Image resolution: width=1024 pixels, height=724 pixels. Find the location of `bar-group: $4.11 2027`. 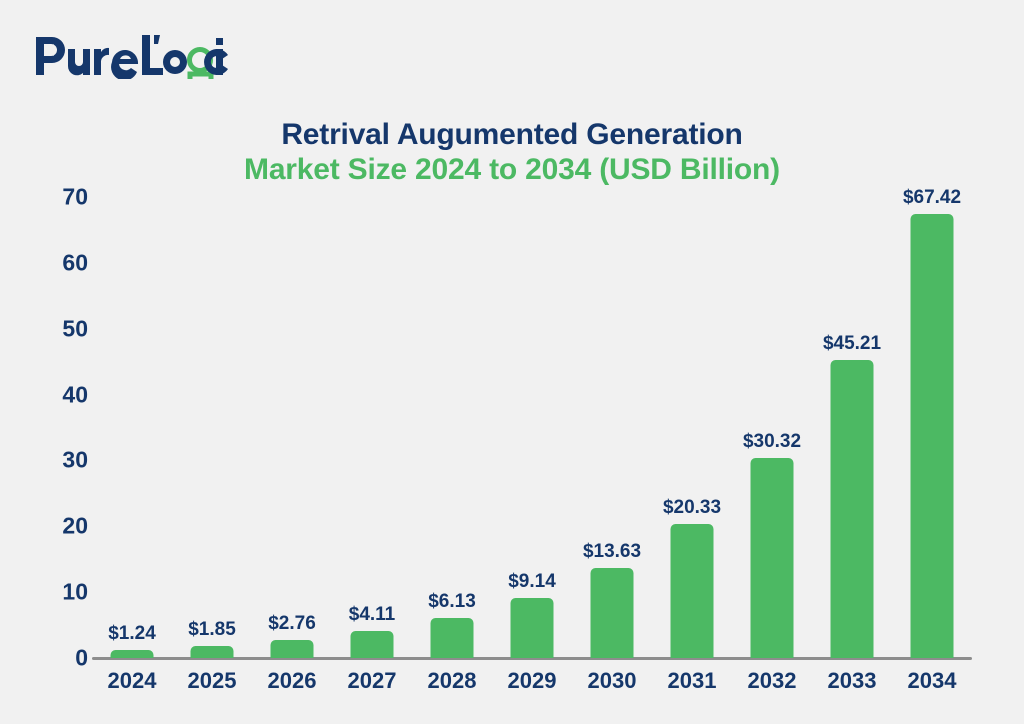

bar-group: $4.11 2027 is located at coordinates (372, 362).